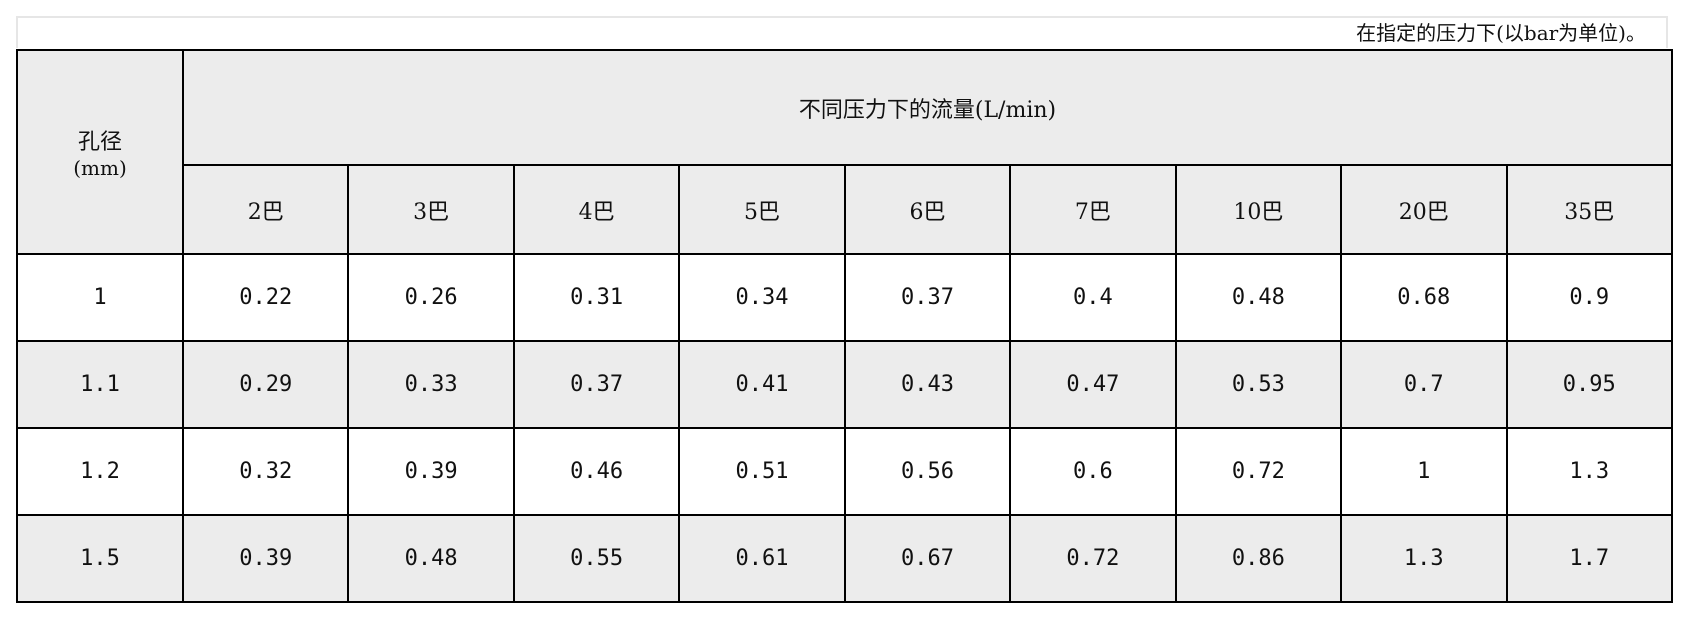 The image size is (1688, 622). What do you see at coordinates (927, 384) in the screenshot?
I see `flow-value-cell: 0.43` at bounding box center [927, 384].